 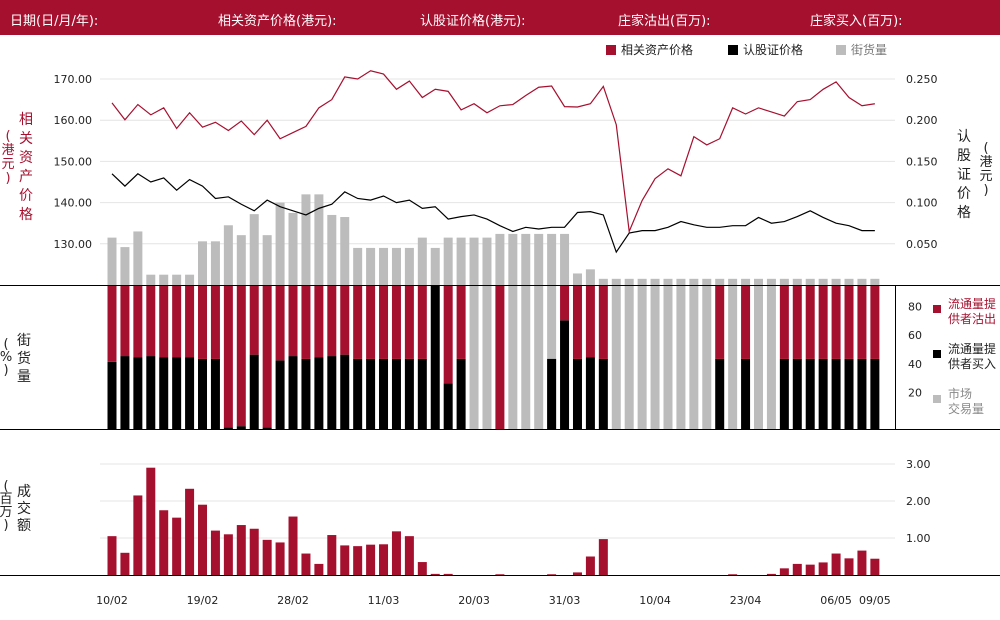 I want to click on bottom-unit-char: 万, so click(x=6, y=512).